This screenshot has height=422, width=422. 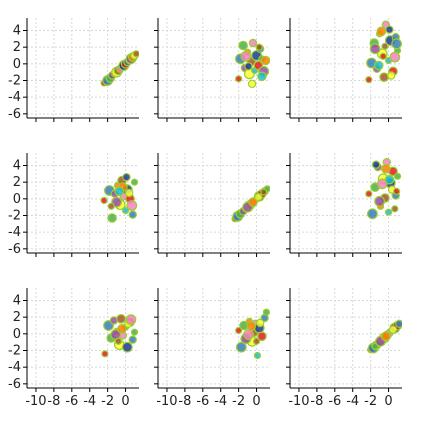 What do you see at coordinates (344, 70) in the screenshot?
I see `panel-r0-c2` at bounding box center [344, 70].